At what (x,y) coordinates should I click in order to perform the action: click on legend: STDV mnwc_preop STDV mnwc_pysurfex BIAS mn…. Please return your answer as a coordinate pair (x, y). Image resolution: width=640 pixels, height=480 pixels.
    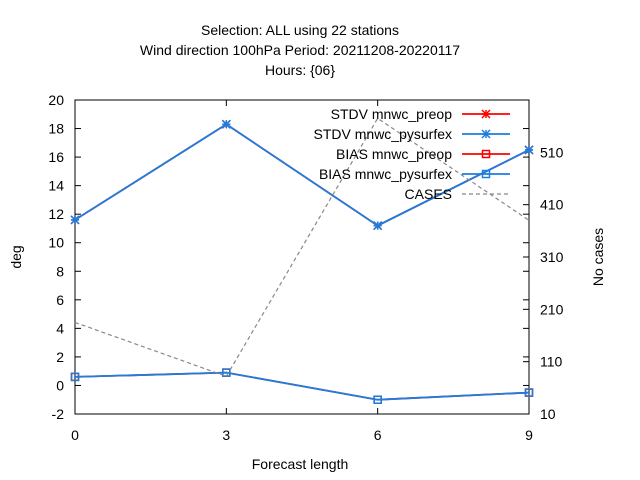
    Looking at the image, I should click on (412, 154).